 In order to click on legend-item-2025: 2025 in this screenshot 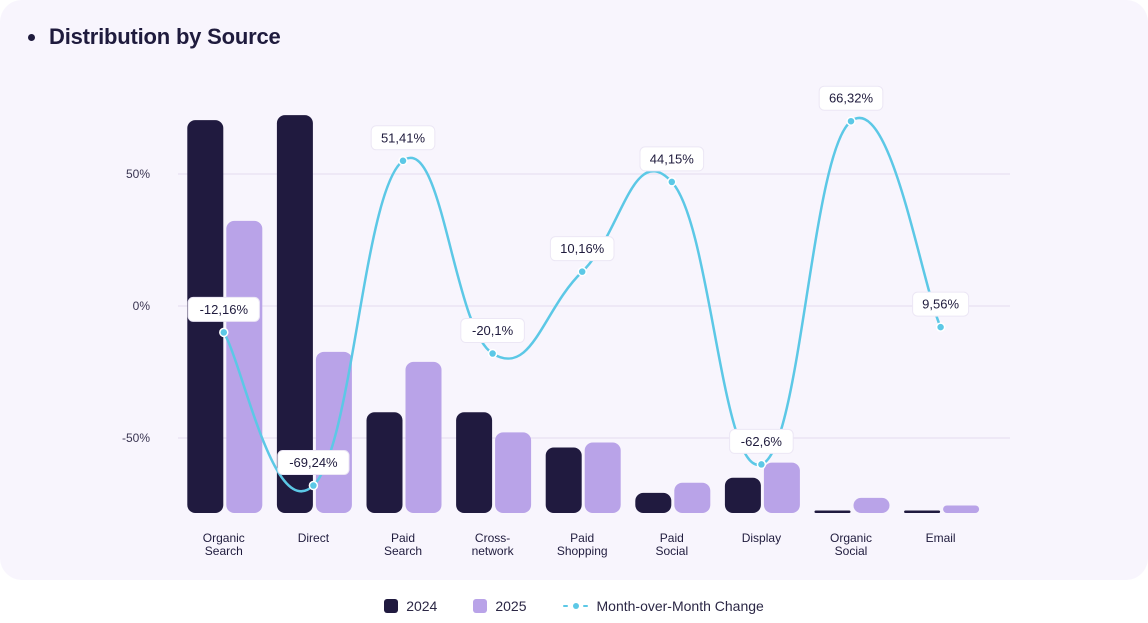, I will do `click(500, 606)`.